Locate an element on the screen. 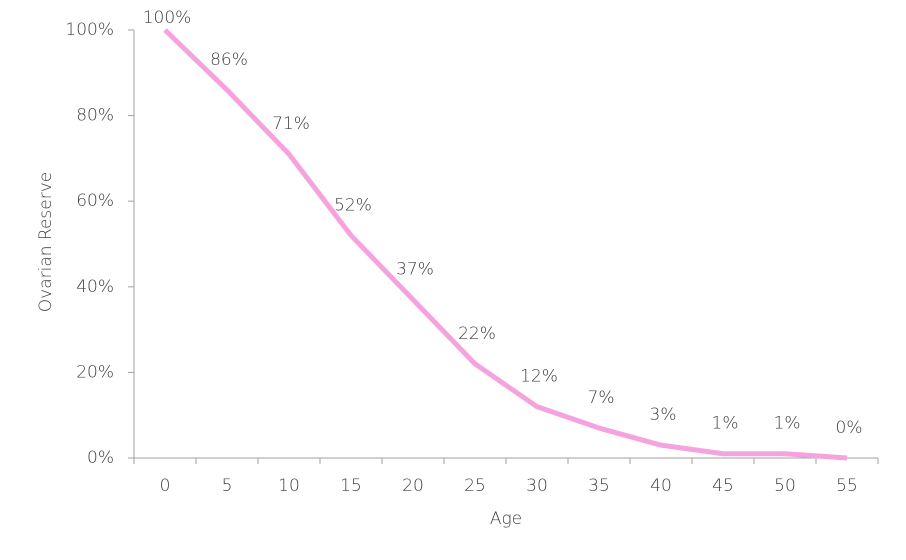  y-tick-label: 80% is located at coordinates (95, 116).